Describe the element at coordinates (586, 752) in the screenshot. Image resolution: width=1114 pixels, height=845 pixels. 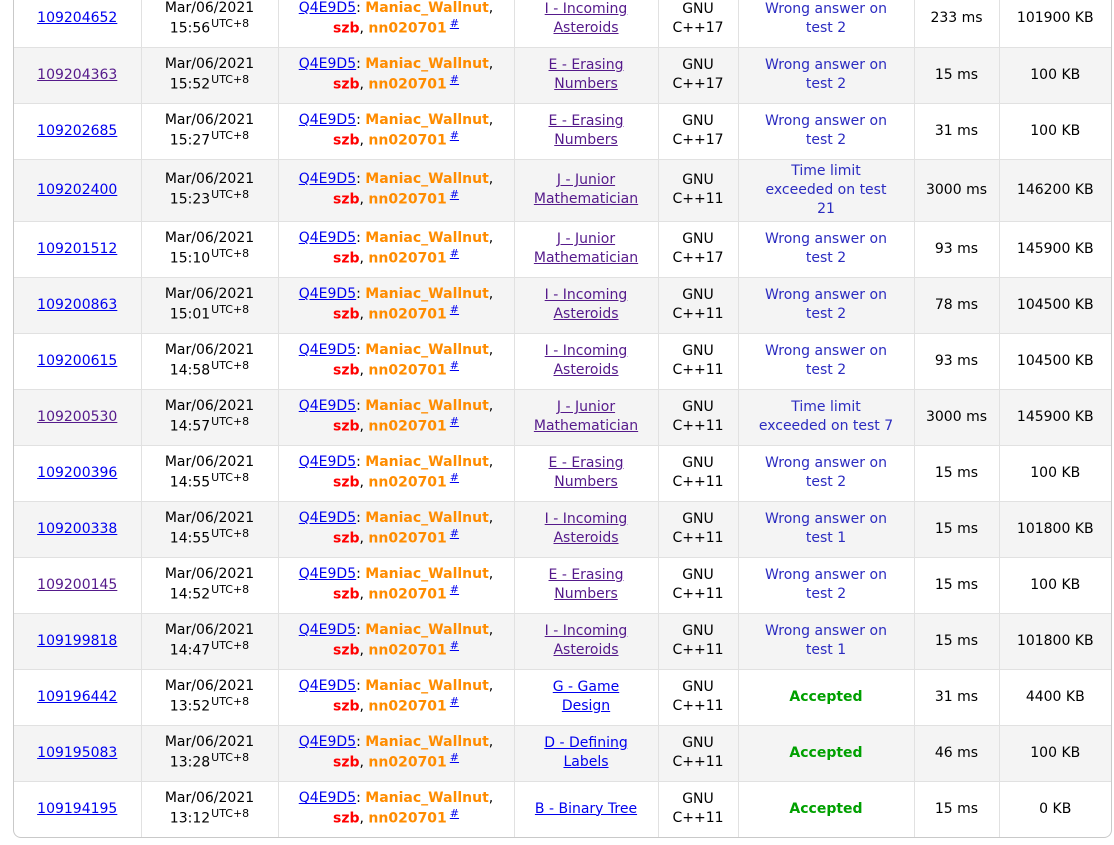
I see `problem-link: D - Defining Labels` at that location.